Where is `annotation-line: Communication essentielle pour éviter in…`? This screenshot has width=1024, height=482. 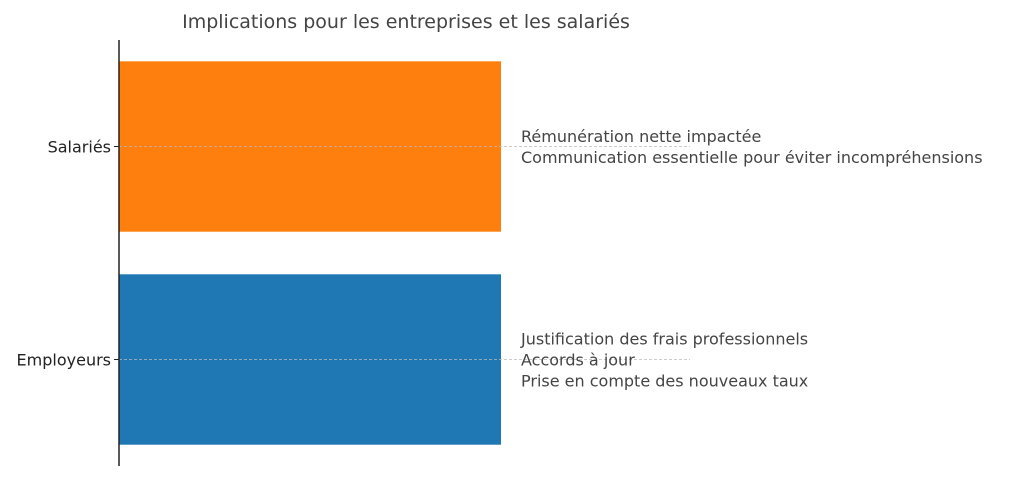 annotation-line: Communication essentielle pour éviter in… is located at coordinates (752, 157).